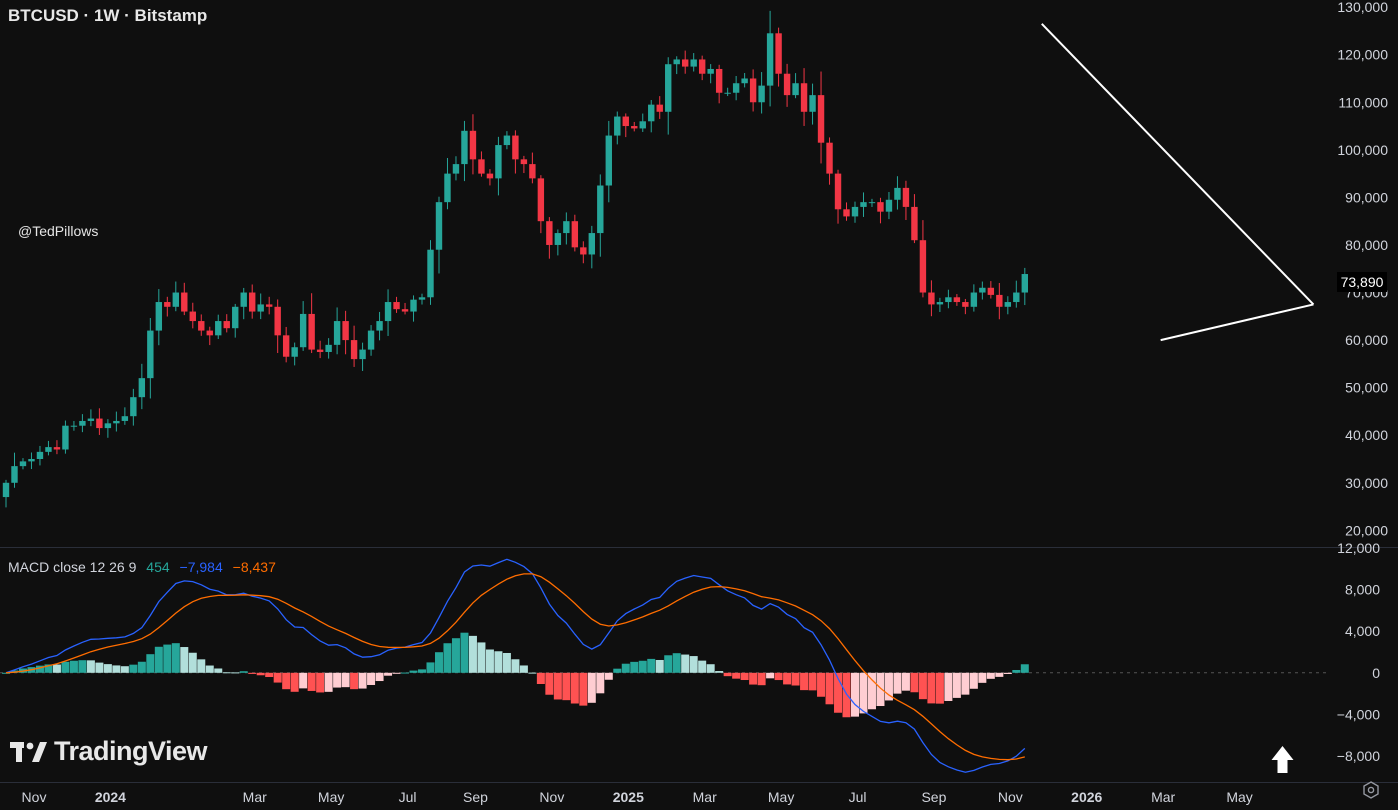  I want to click on price-axis-label: 50,000, so click(1366, 388).